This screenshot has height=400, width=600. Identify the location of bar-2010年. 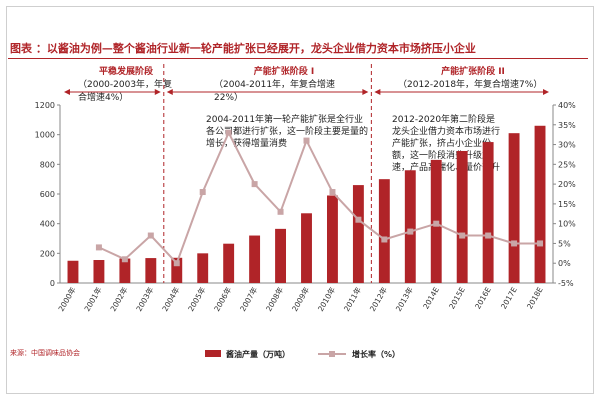
(332, 239).